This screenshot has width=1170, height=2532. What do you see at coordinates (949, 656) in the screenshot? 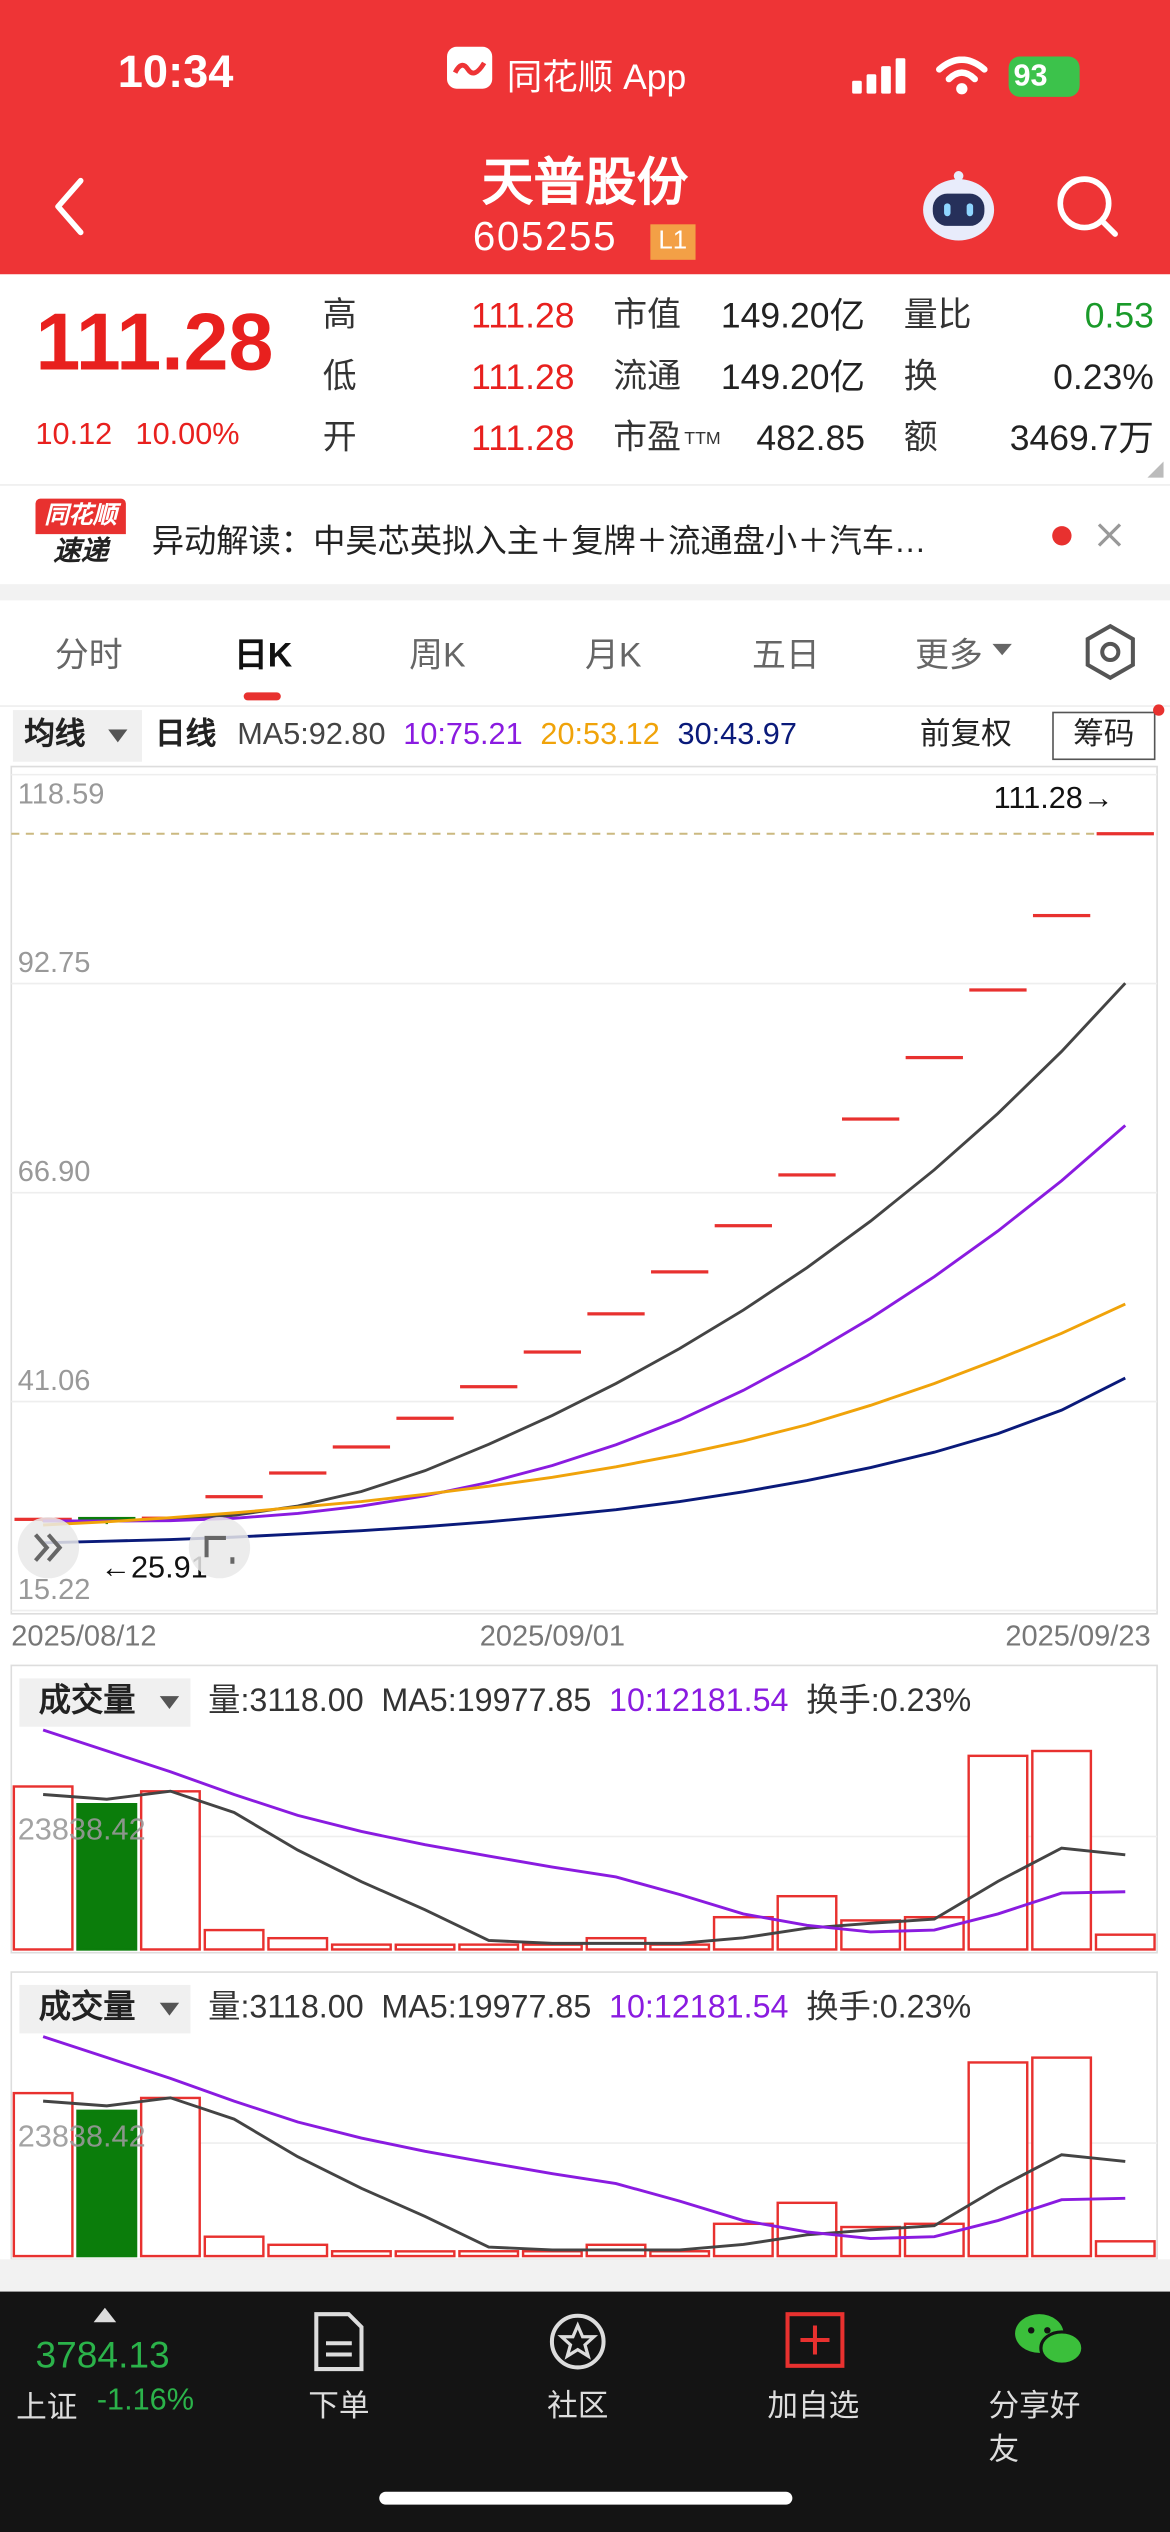
I see `tab: 更多` at bounding box center [949, 656].